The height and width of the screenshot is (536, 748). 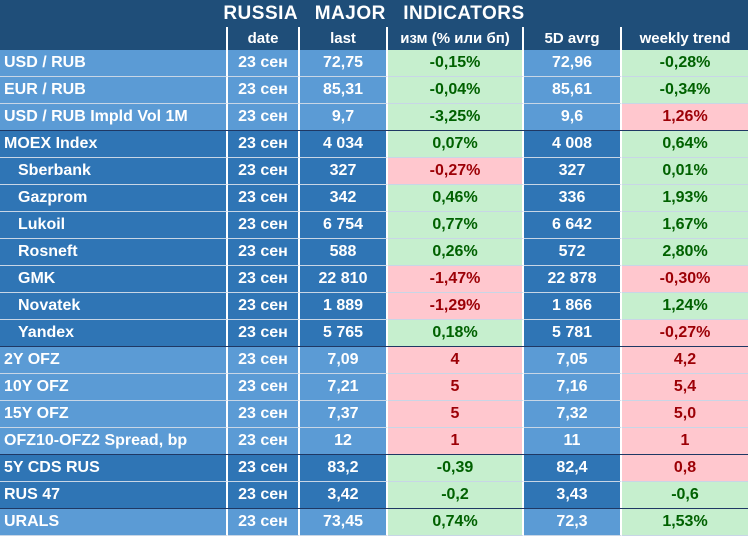 I want to click on row-last-cell: 12, so click(x=344, y=441).